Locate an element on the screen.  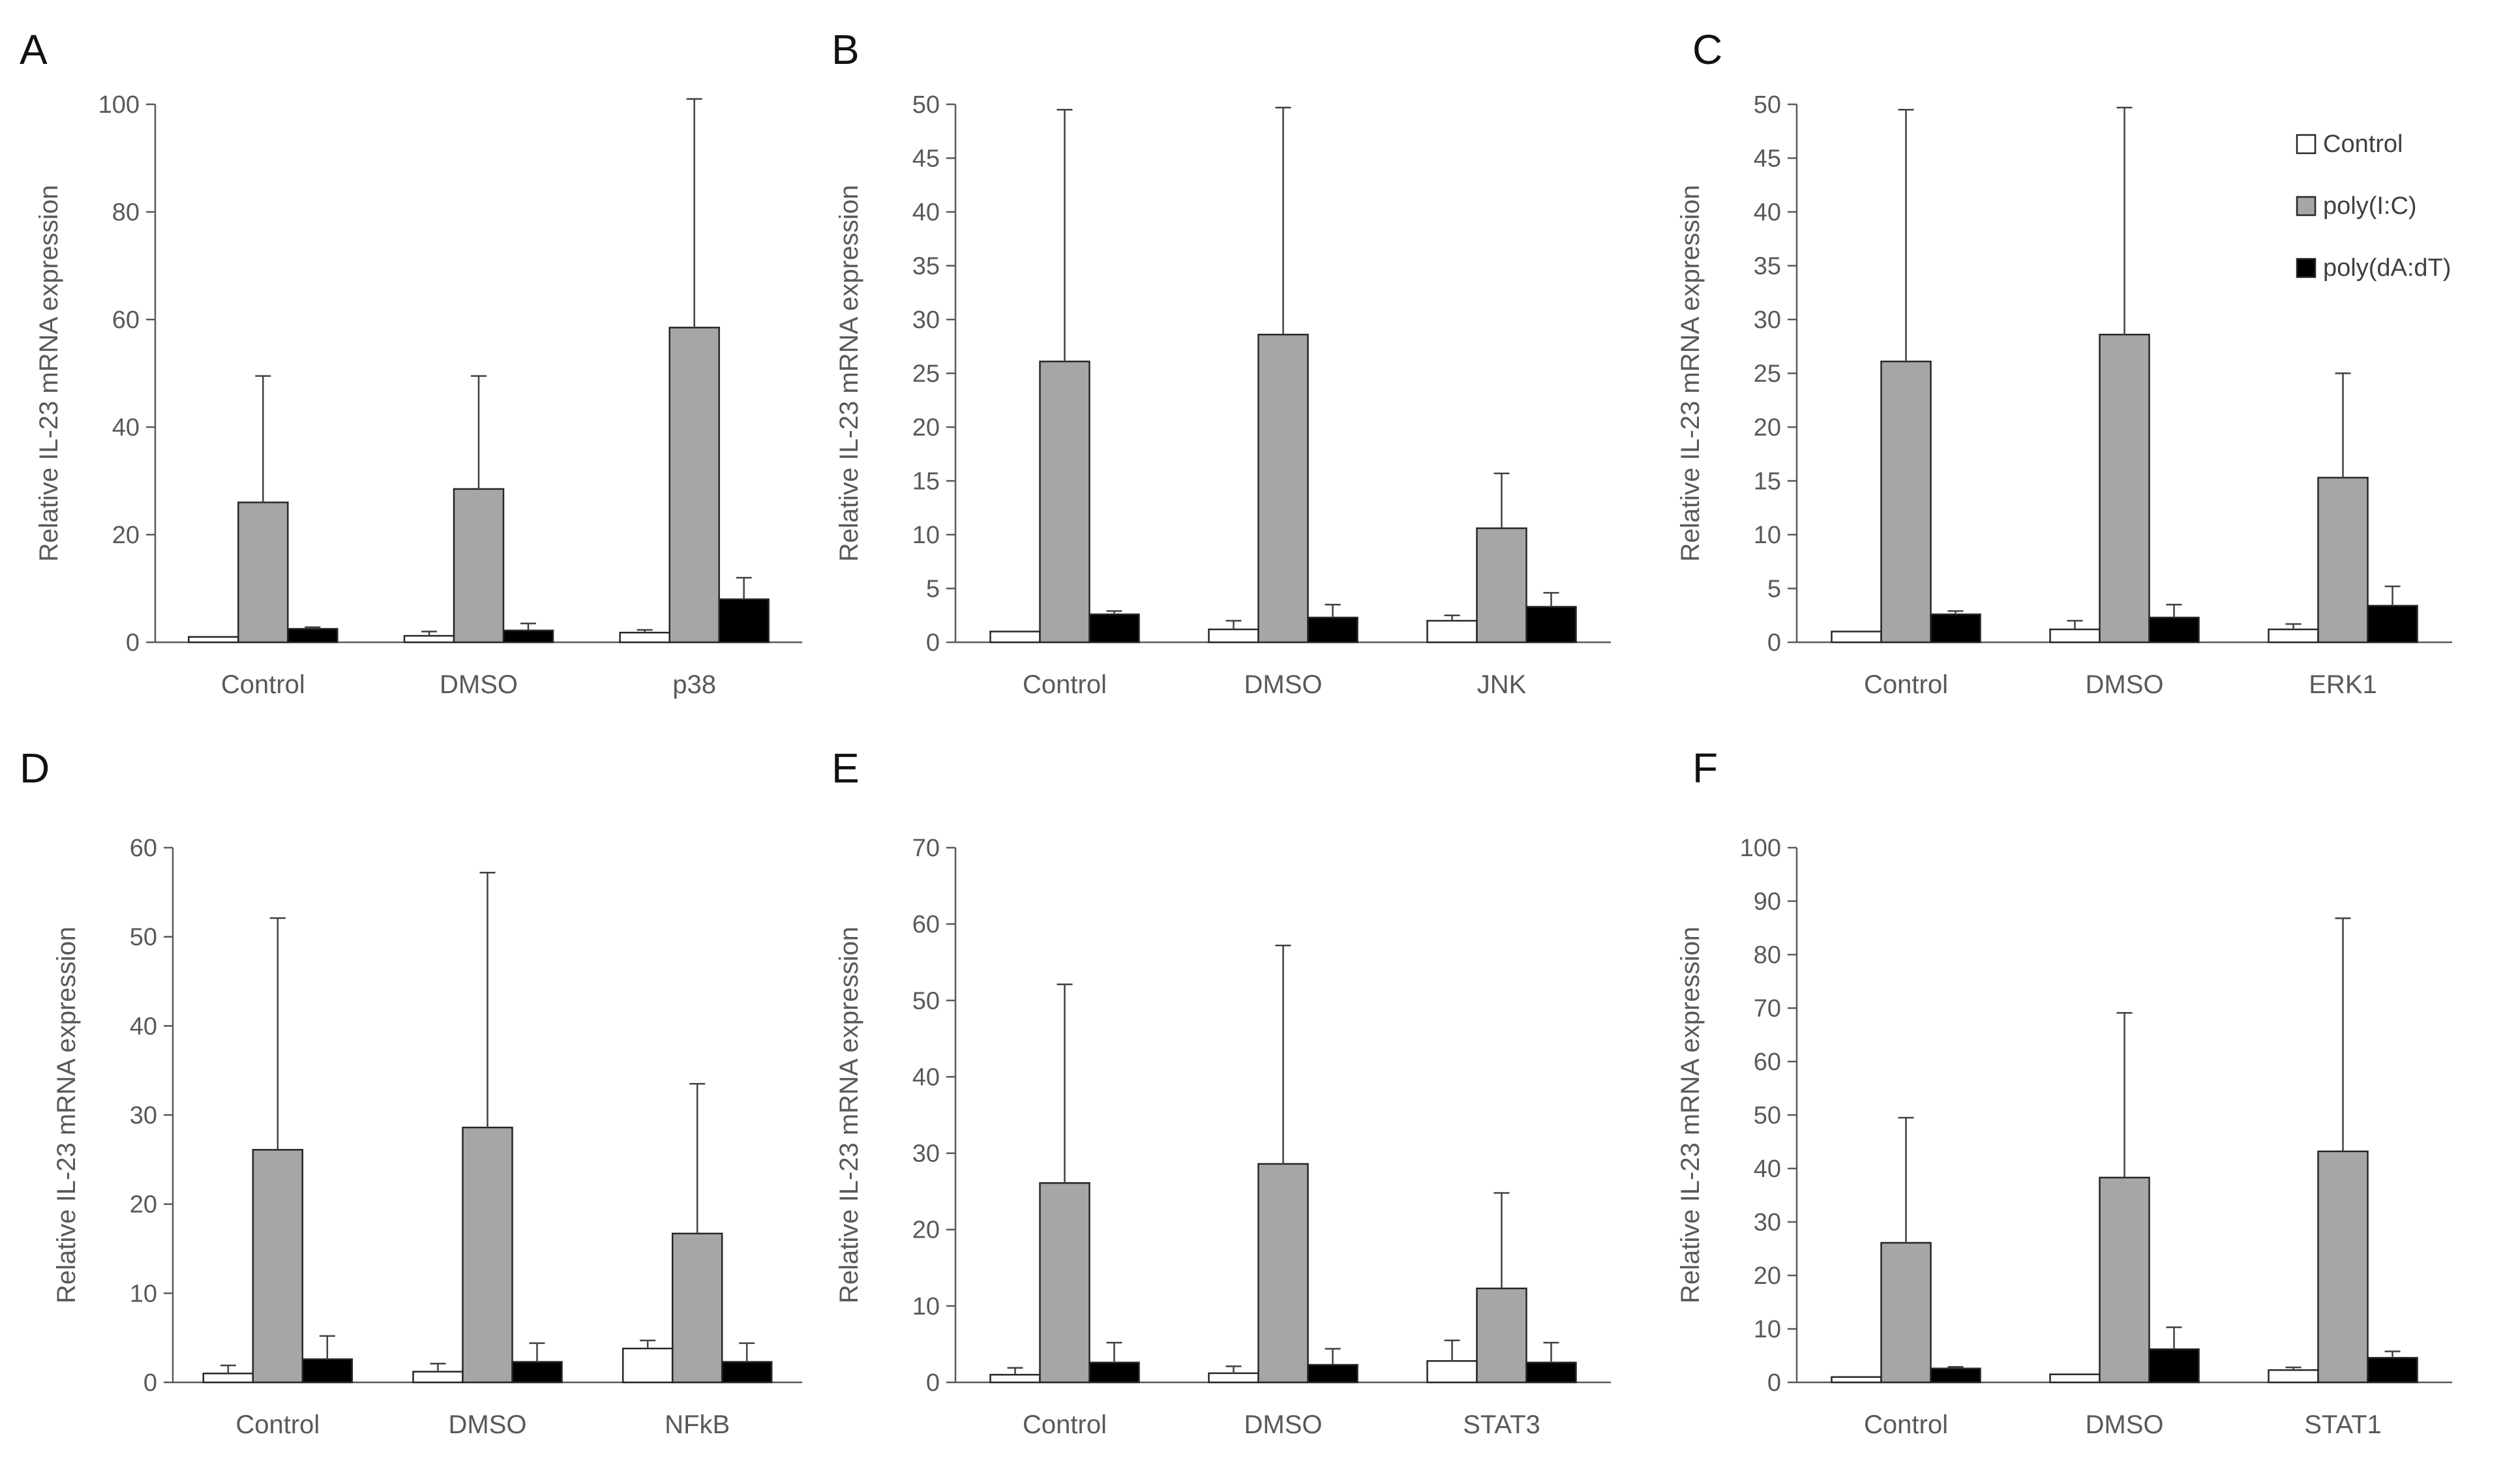
bar-b-dmso-polydadt is located at coordinates (1332, 630).